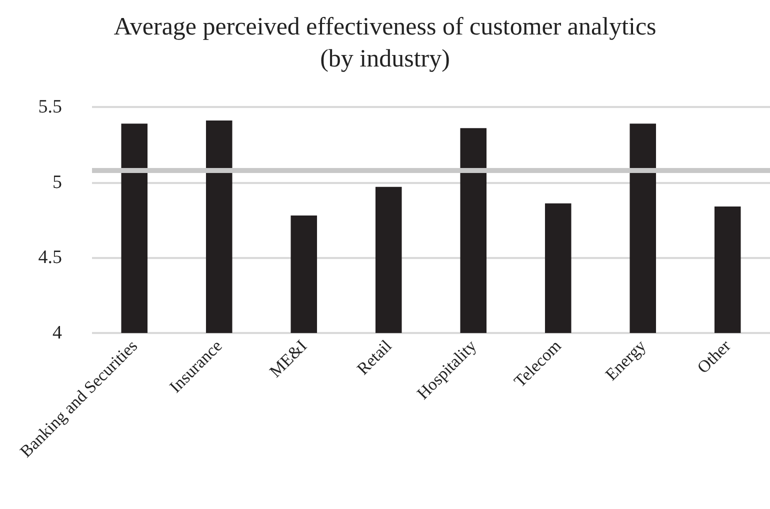 This screenshot has height=509, width=770. What do you see at coordinates (50, 257) in the screenshot?
I see `y-tick-label: 4.5` at bounding box center [50, 257].